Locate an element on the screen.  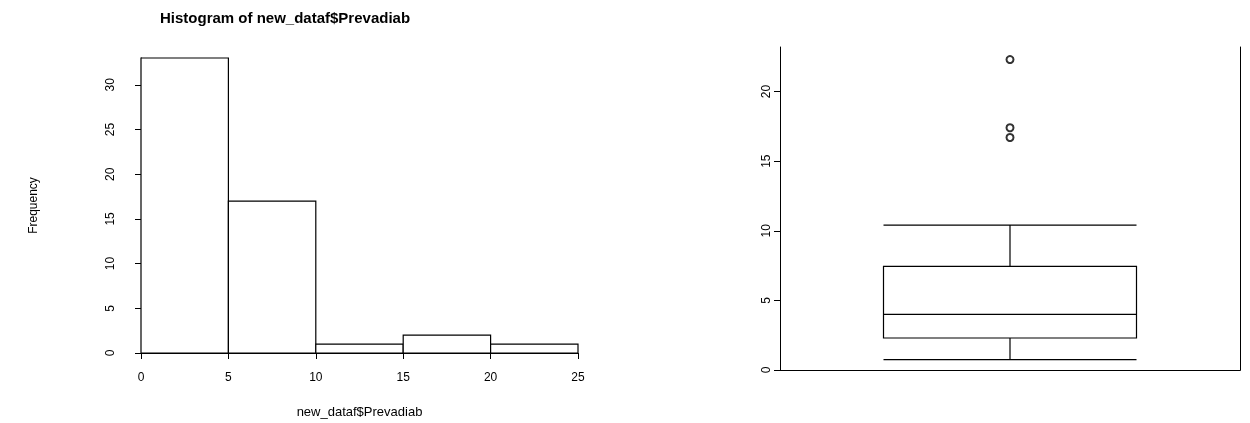
x-tick-label: 25 is located at coordinates (578, 377).